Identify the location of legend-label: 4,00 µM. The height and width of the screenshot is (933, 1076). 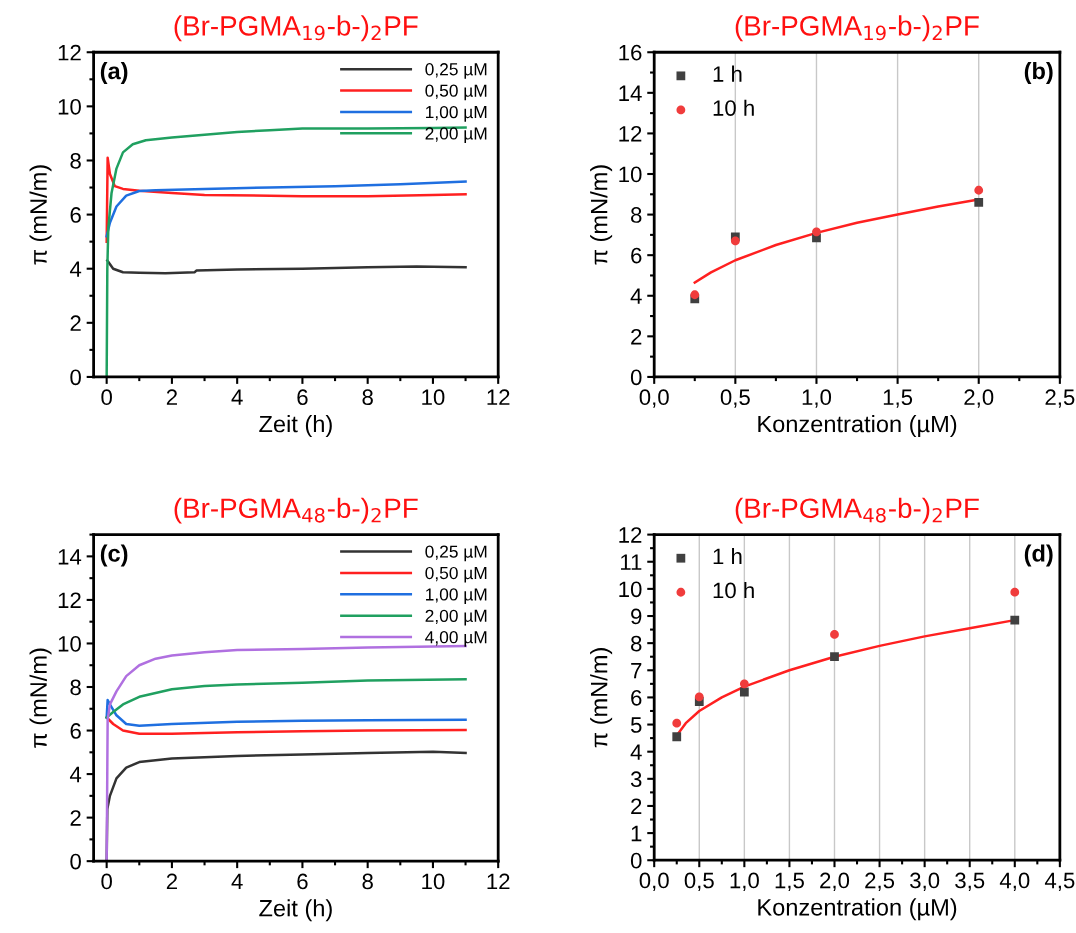
(456, 639).